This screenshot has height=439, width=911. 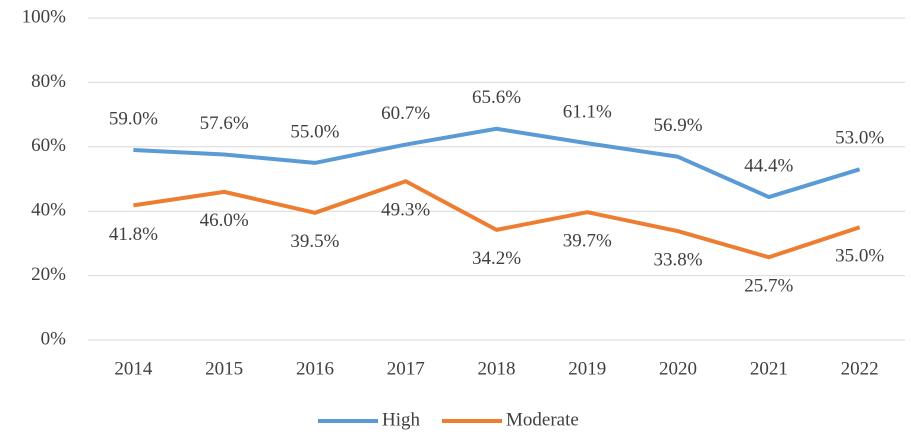 I want to click on data-label: 53.0%, so click(x=859, y=138).